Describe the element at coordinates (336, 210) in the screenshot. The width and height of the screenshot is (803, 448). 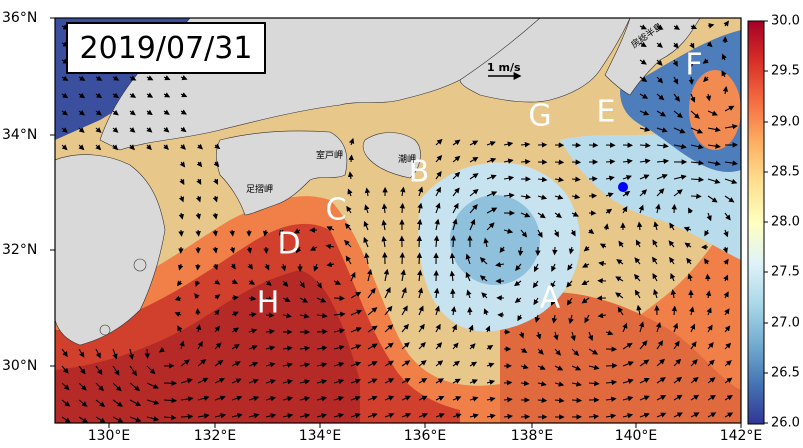
I see `region-label-c: C` at that location.